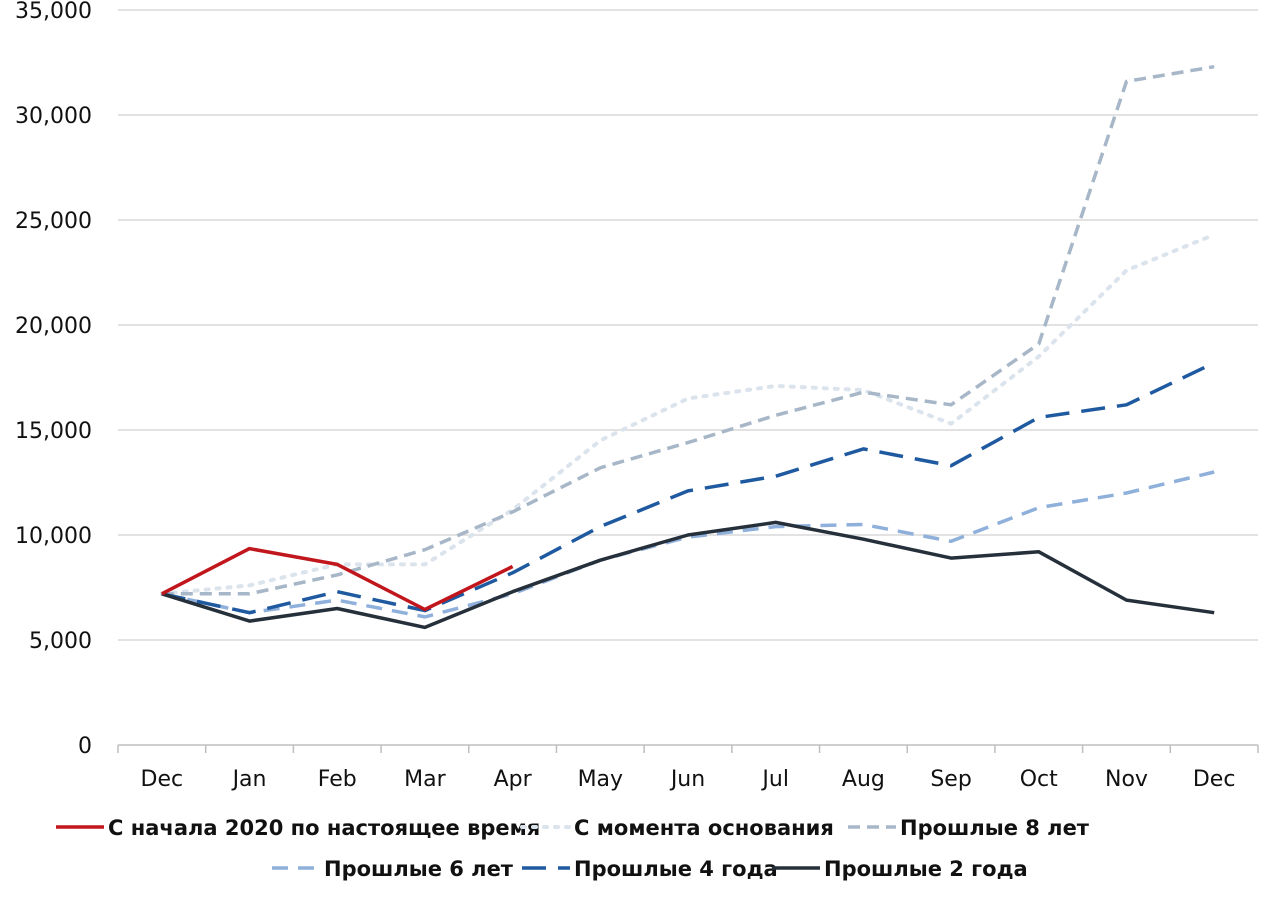 Image resolution: width=1280 pixels, height=900 pixels. I want to click on y-tick-label: 35,000, so click(53, 12).